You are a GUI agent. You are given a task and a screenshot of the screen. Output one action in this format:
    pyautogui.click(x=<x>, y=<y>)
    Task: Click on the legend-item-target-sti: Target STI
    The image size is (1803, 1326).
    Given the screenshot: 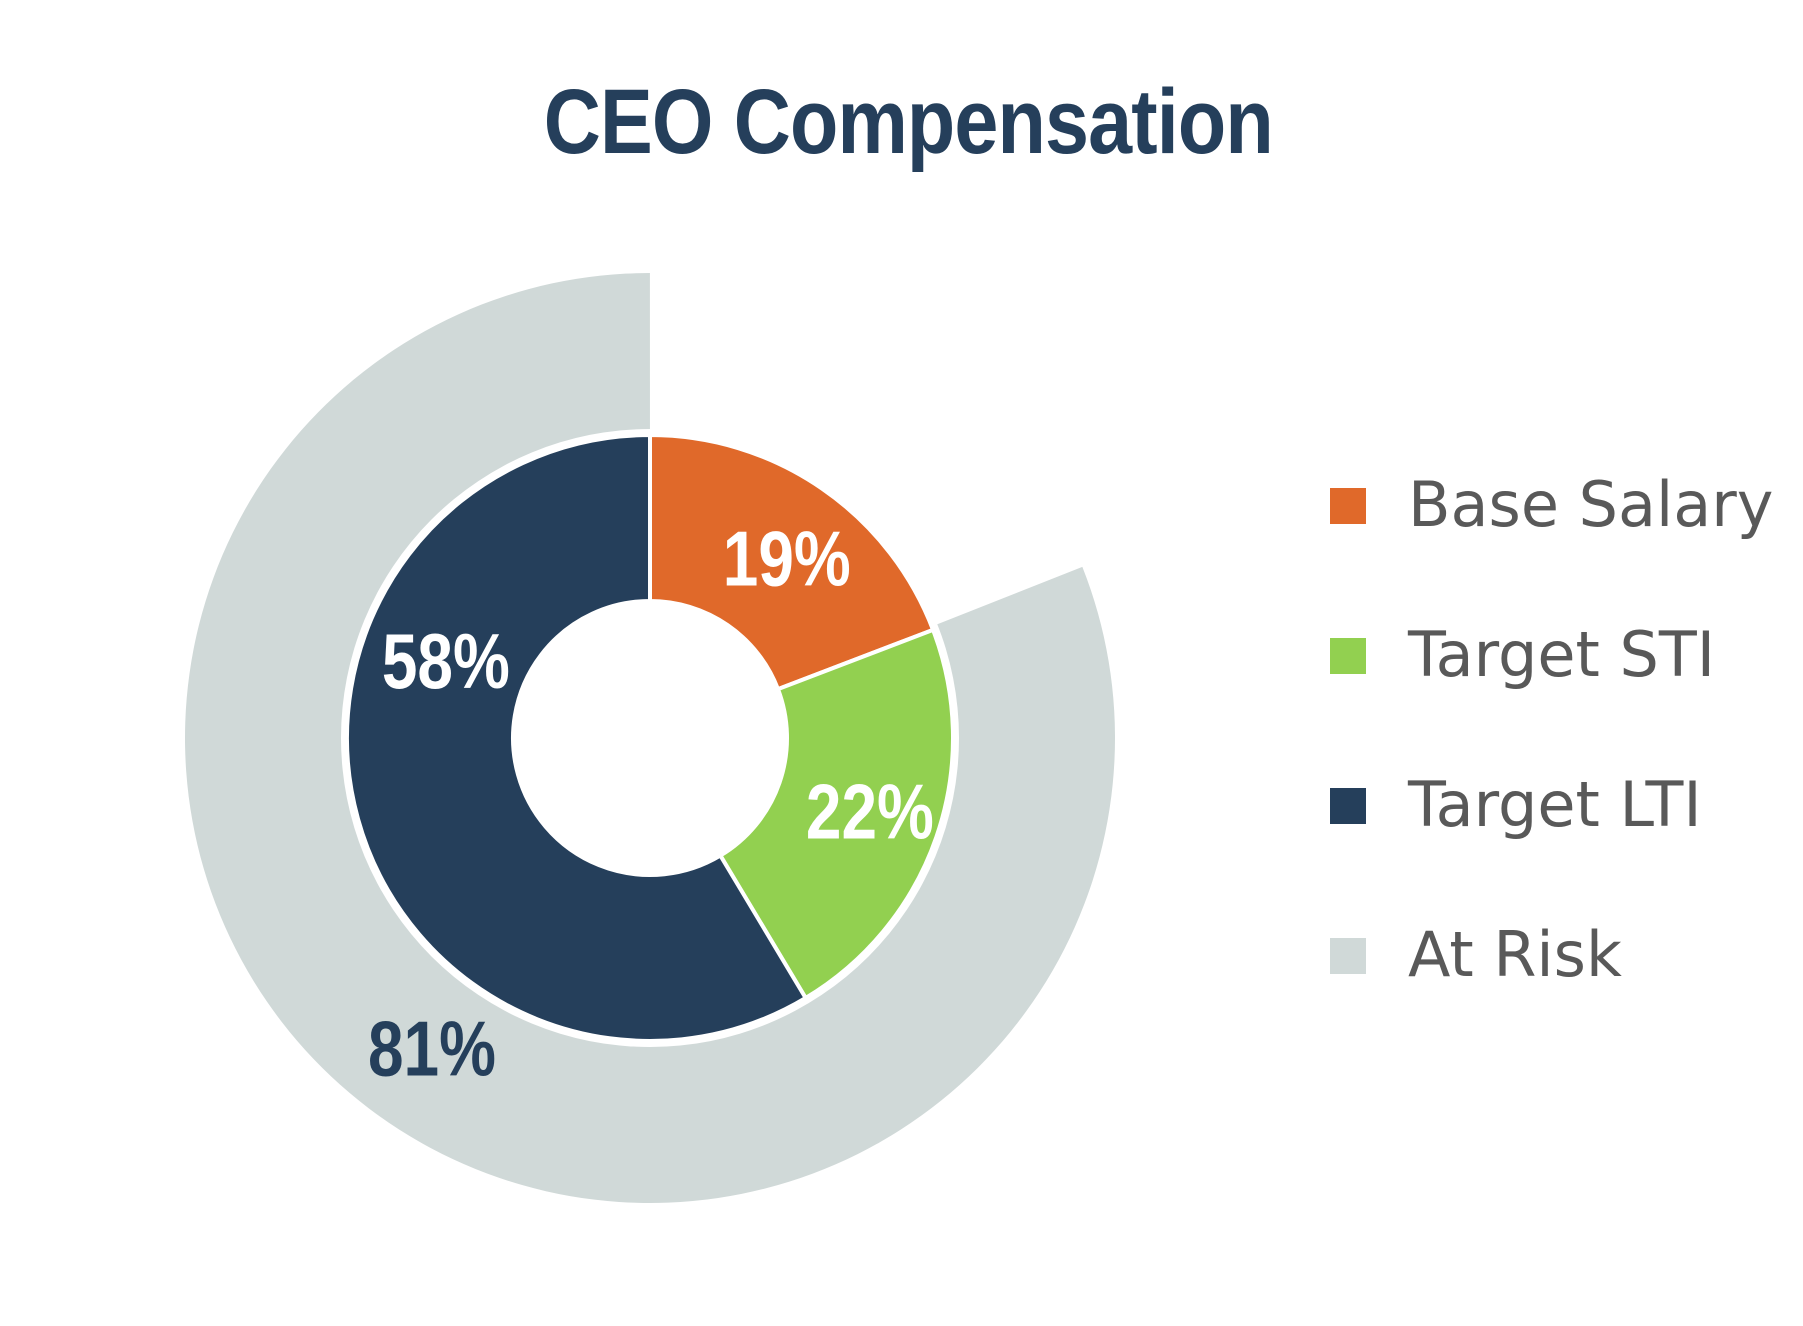 What is the action you would take?
    pyautogui.click(x=1551, y=695)
    